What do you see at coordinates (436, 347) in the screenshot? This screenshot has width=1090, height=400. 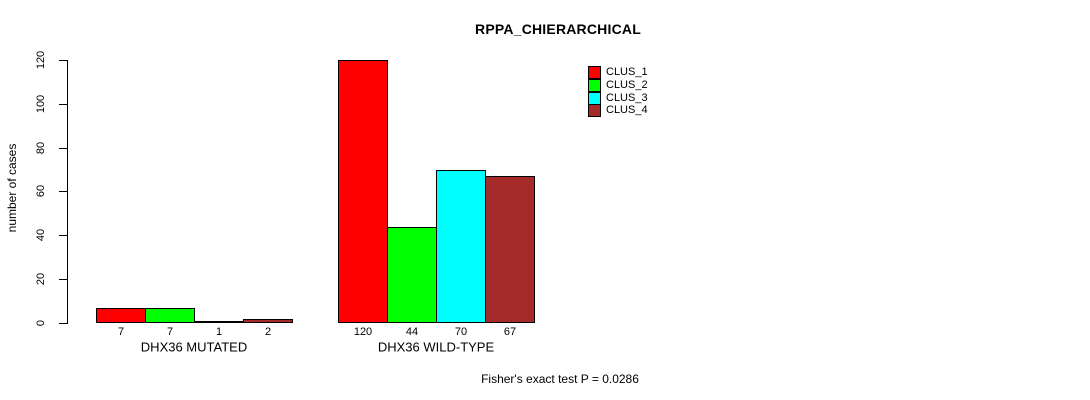 I see `x-category-label: DHX36 WILD-TYPE` at bounding box center [436, 347].